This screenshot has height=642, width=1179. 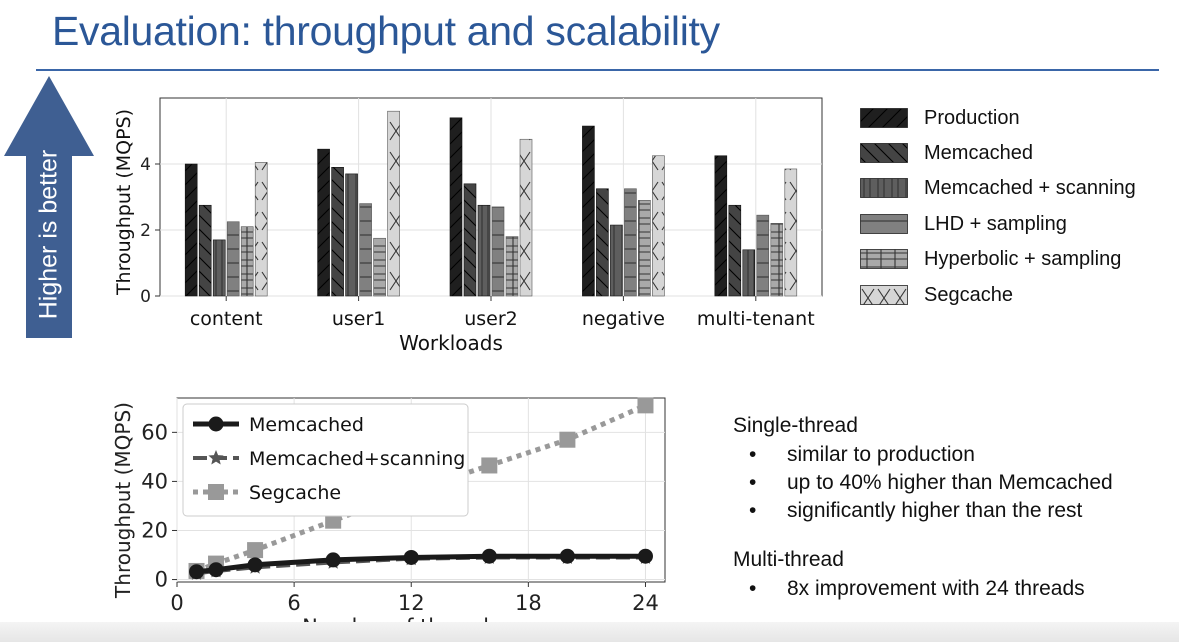 What do you see at coordinates (917, 588) in the screenshot?
I see `multi-bullet-1: • 8x improvement with 24 threads` at bounding box center [917, 588].